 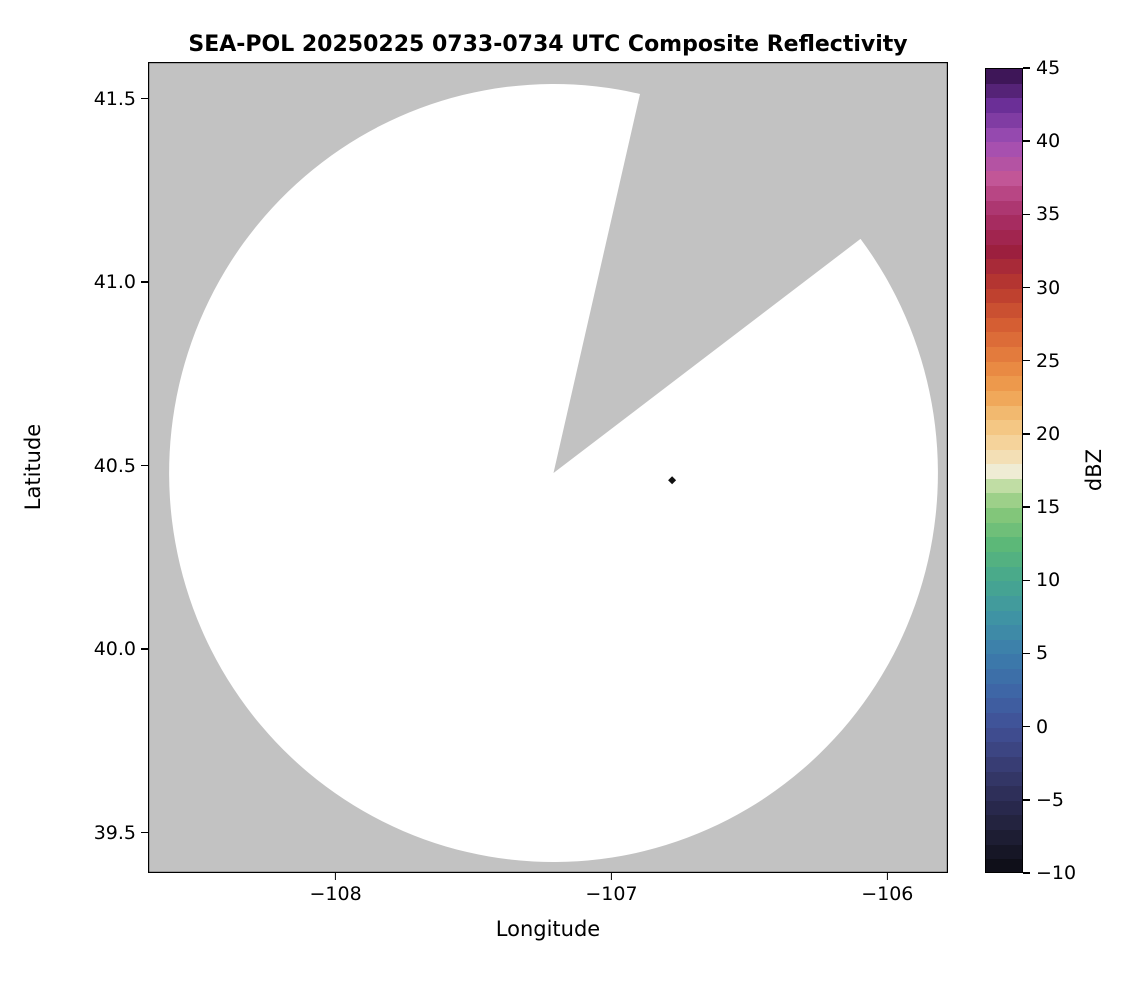 I want to click on colorbar, so click(x=1004, y=470).